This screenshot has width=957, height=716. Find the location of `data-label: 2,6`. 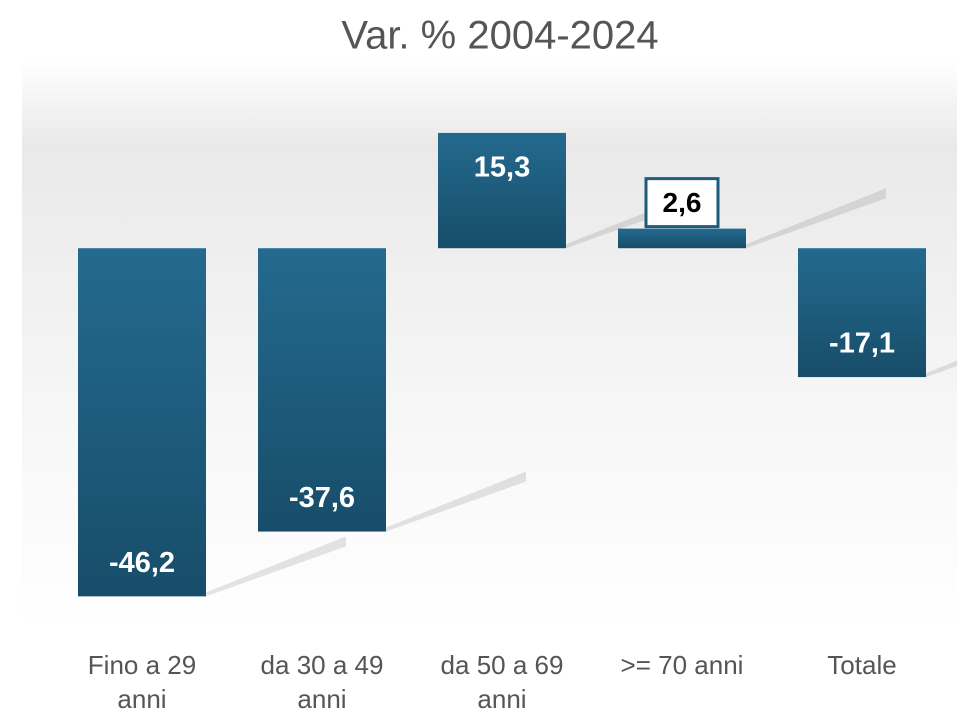

data-label: 2,6 is located at coordinates (682, 202).